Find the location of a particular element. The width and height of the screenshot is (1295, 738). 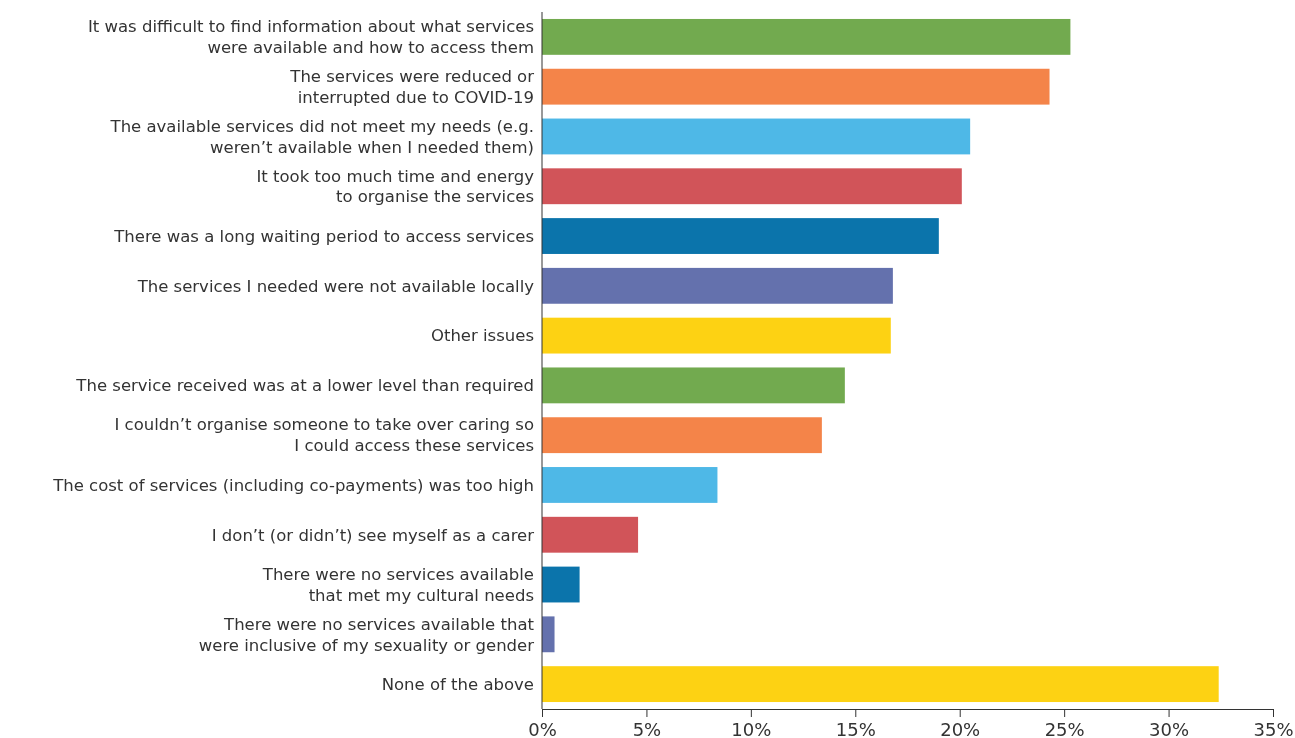

y-tick-label: The available services did not meet my needs (e.g. weren’t available when I needed them) is located at coordinates (321, 136).